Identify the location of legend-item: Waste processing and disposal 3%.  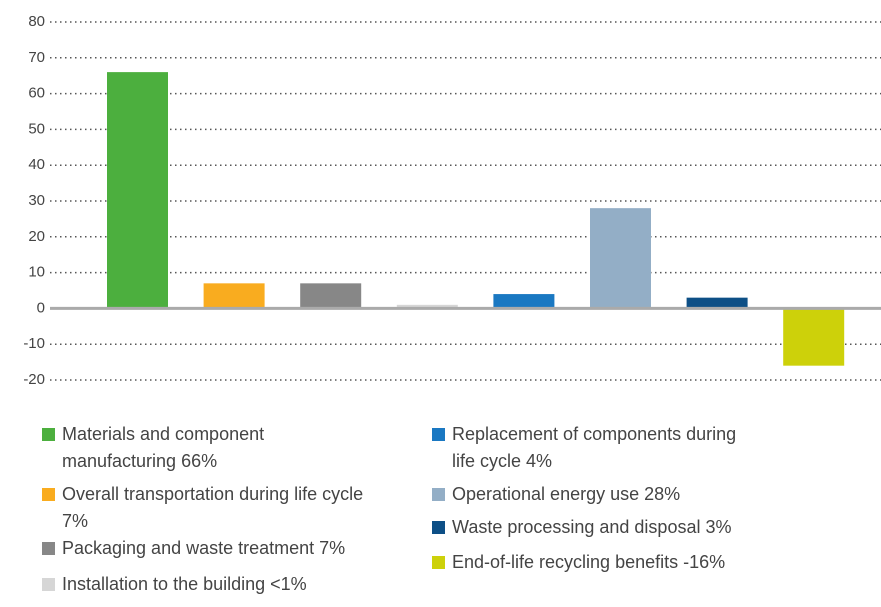
(597, 527).